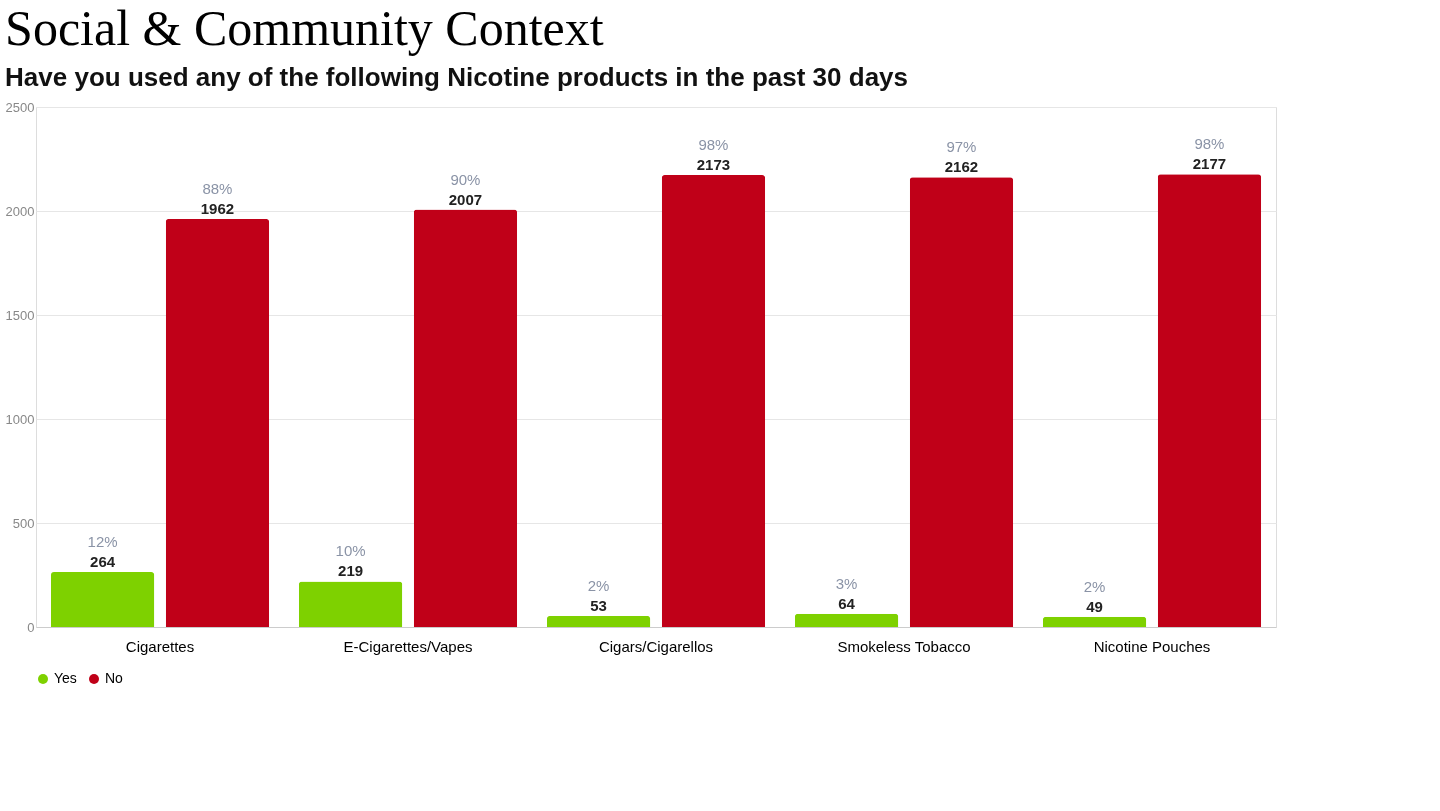 This screenshot has width=1440, height=811. Describe the element at coordinates (102, 542) in the screenshot. I see `annotation: 12%` at that location.